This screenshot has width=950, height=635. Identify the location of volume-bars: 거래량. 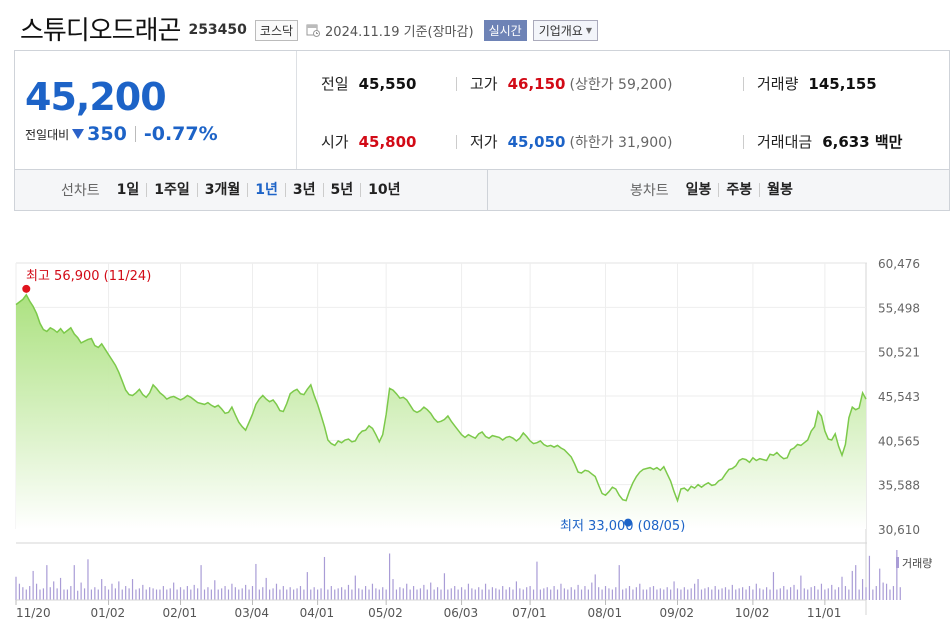
(473, 575).